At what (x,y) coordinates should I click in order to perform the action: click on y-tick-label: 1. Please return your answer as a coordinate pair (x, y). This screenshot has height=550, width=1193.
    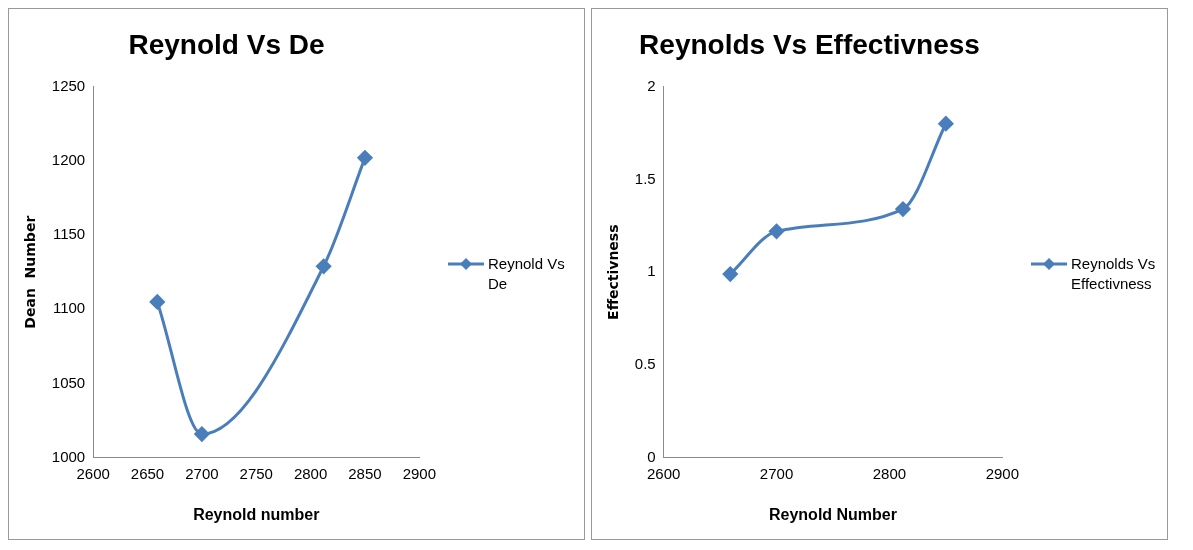
    Looking at the image, I should click on (651, 271).